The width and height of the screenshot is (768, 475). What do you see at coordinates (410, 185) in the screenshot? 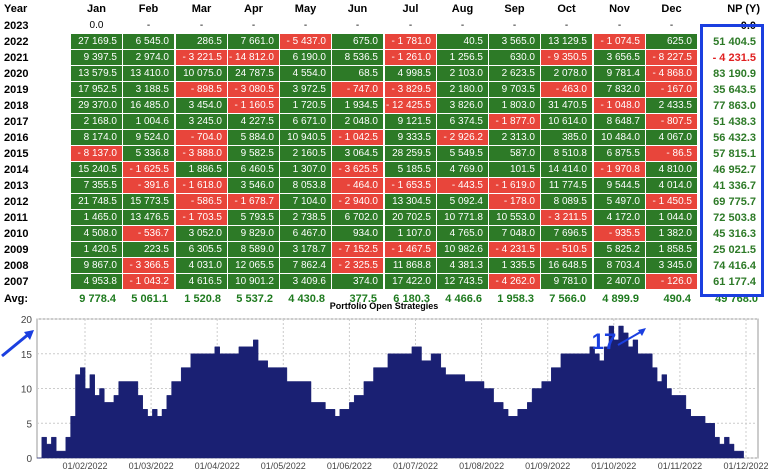
I see `month-cell: - 1 653.5` at bounding box center [410, 185].